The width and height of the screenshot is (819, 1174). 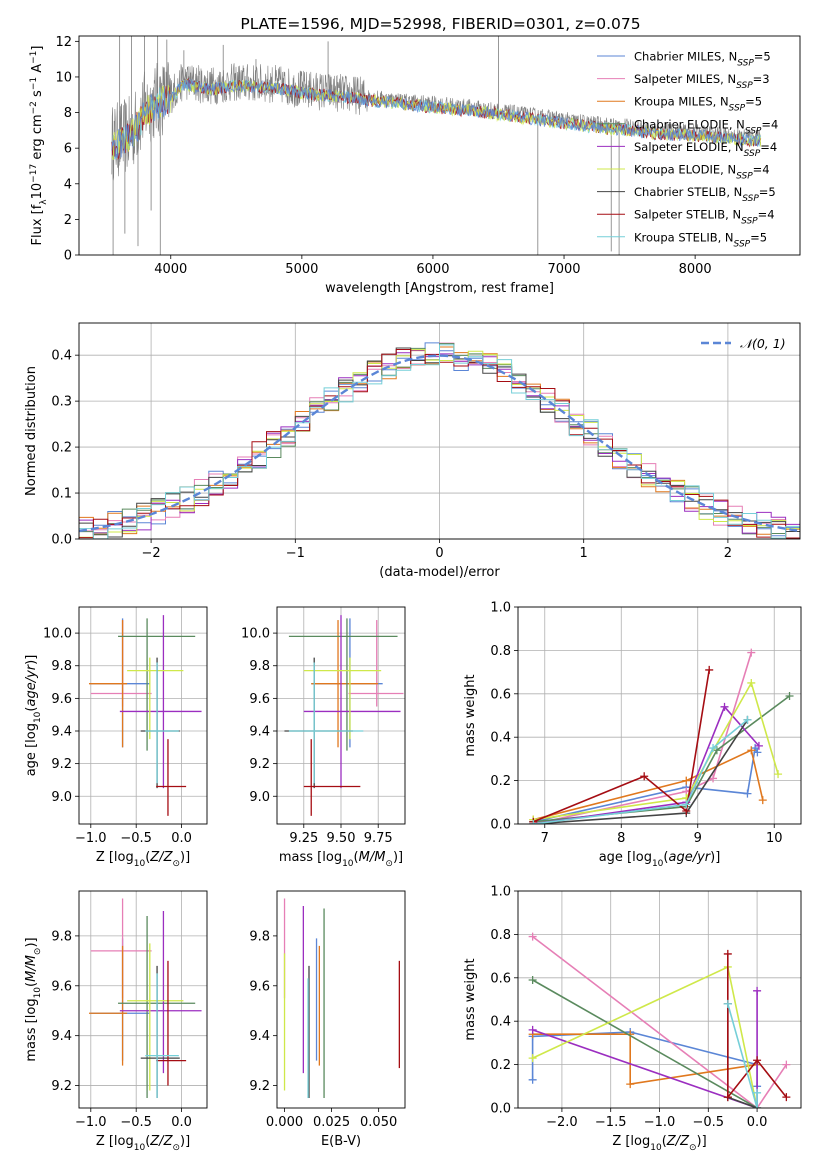 I want to click on y-tick-label: 0.3, so click(x=61, y=402).